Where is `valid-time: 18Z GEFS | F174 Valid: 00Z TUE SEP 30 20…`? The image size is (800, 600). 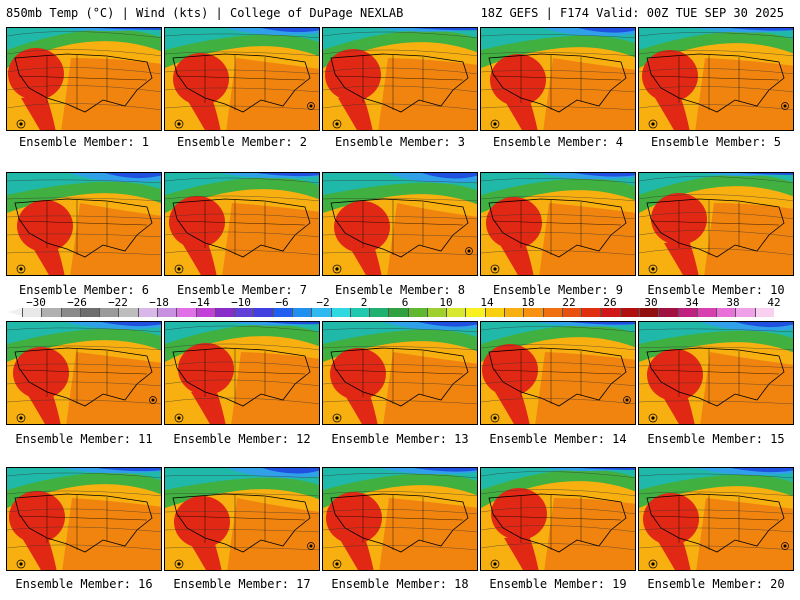 valid-time: 18Z GEFS | F174 Valid: 00Z TUE SEP 30 20… is located at coordinates (632, 13).